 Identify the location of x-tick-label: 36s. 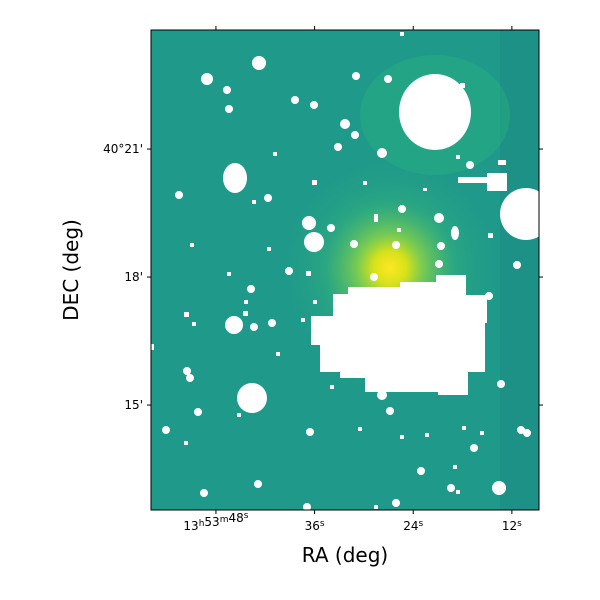
(315, 526).